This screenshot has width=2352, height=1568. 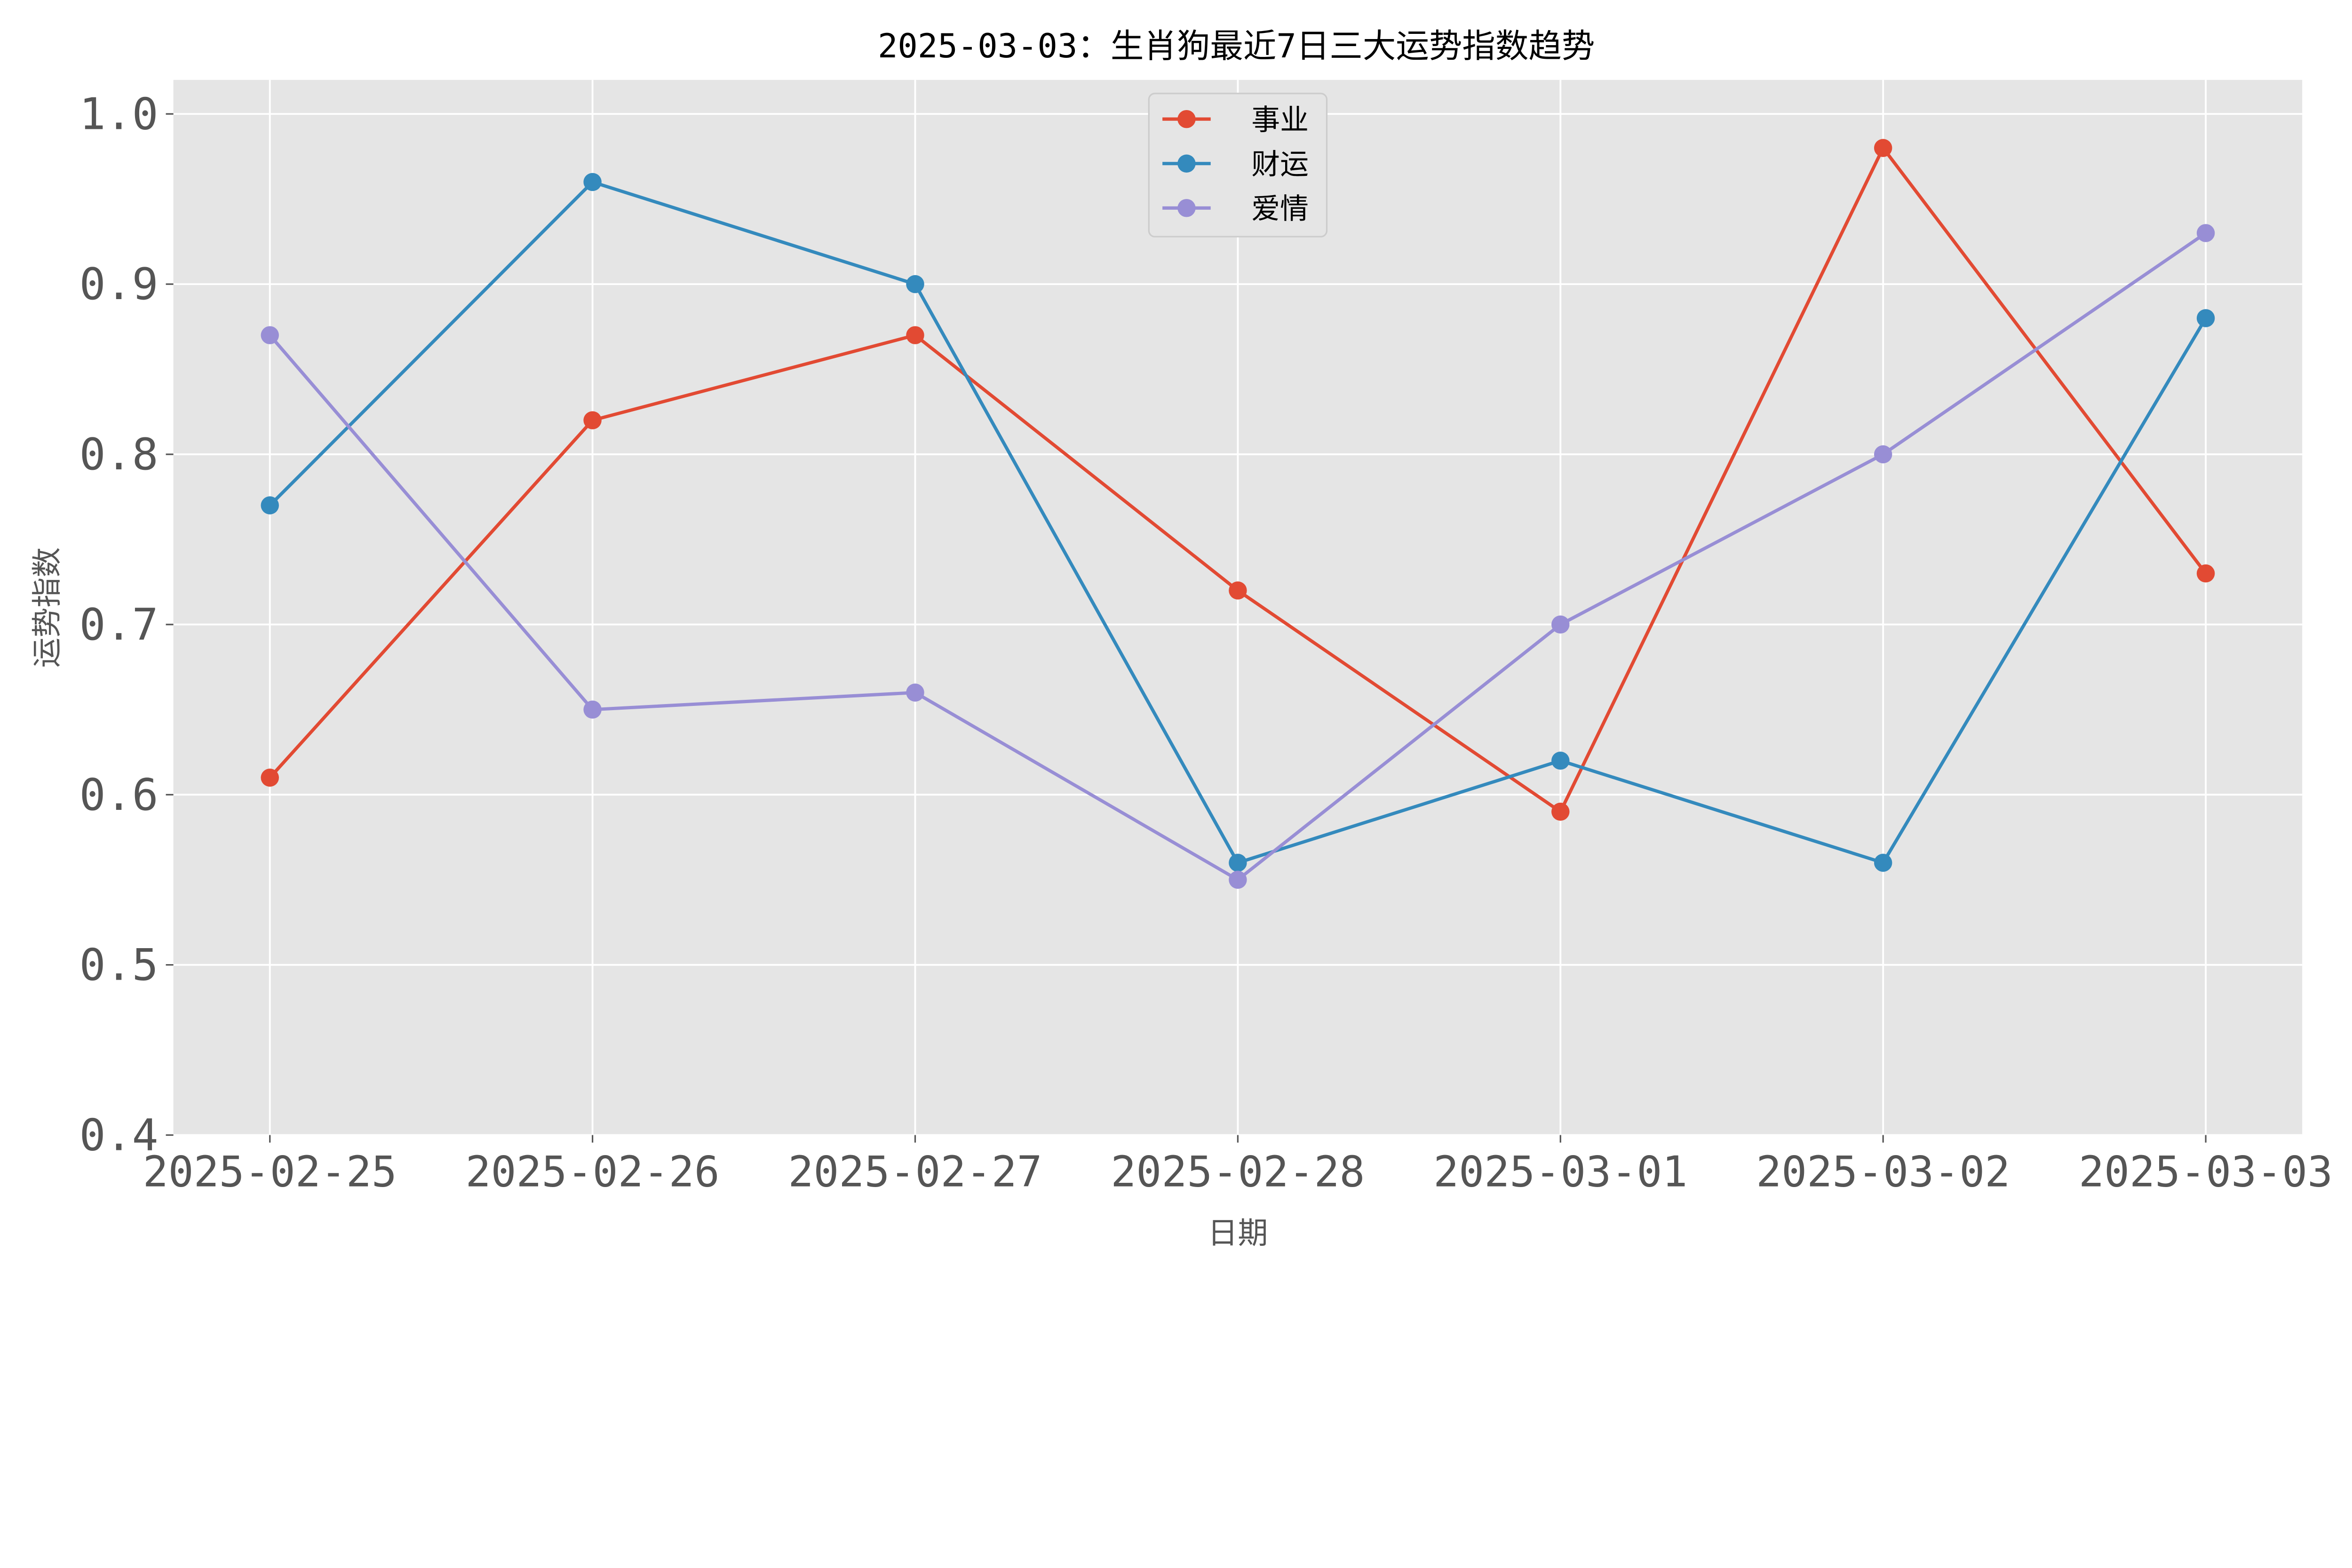 I want to click on x-tick-label: 2025-02-25, so click(x=270, y=1172).